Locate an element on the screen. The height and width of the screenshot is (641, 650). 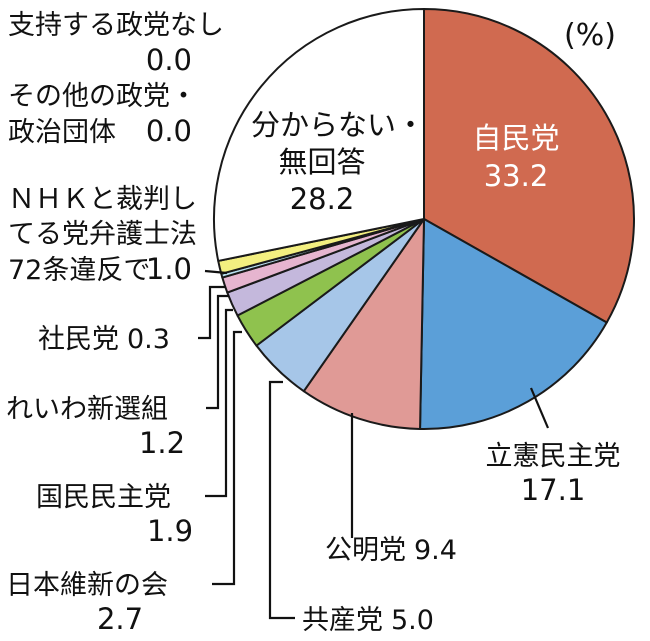
slice-name-jimin: 自民党 is located at coordinates (515, 138).